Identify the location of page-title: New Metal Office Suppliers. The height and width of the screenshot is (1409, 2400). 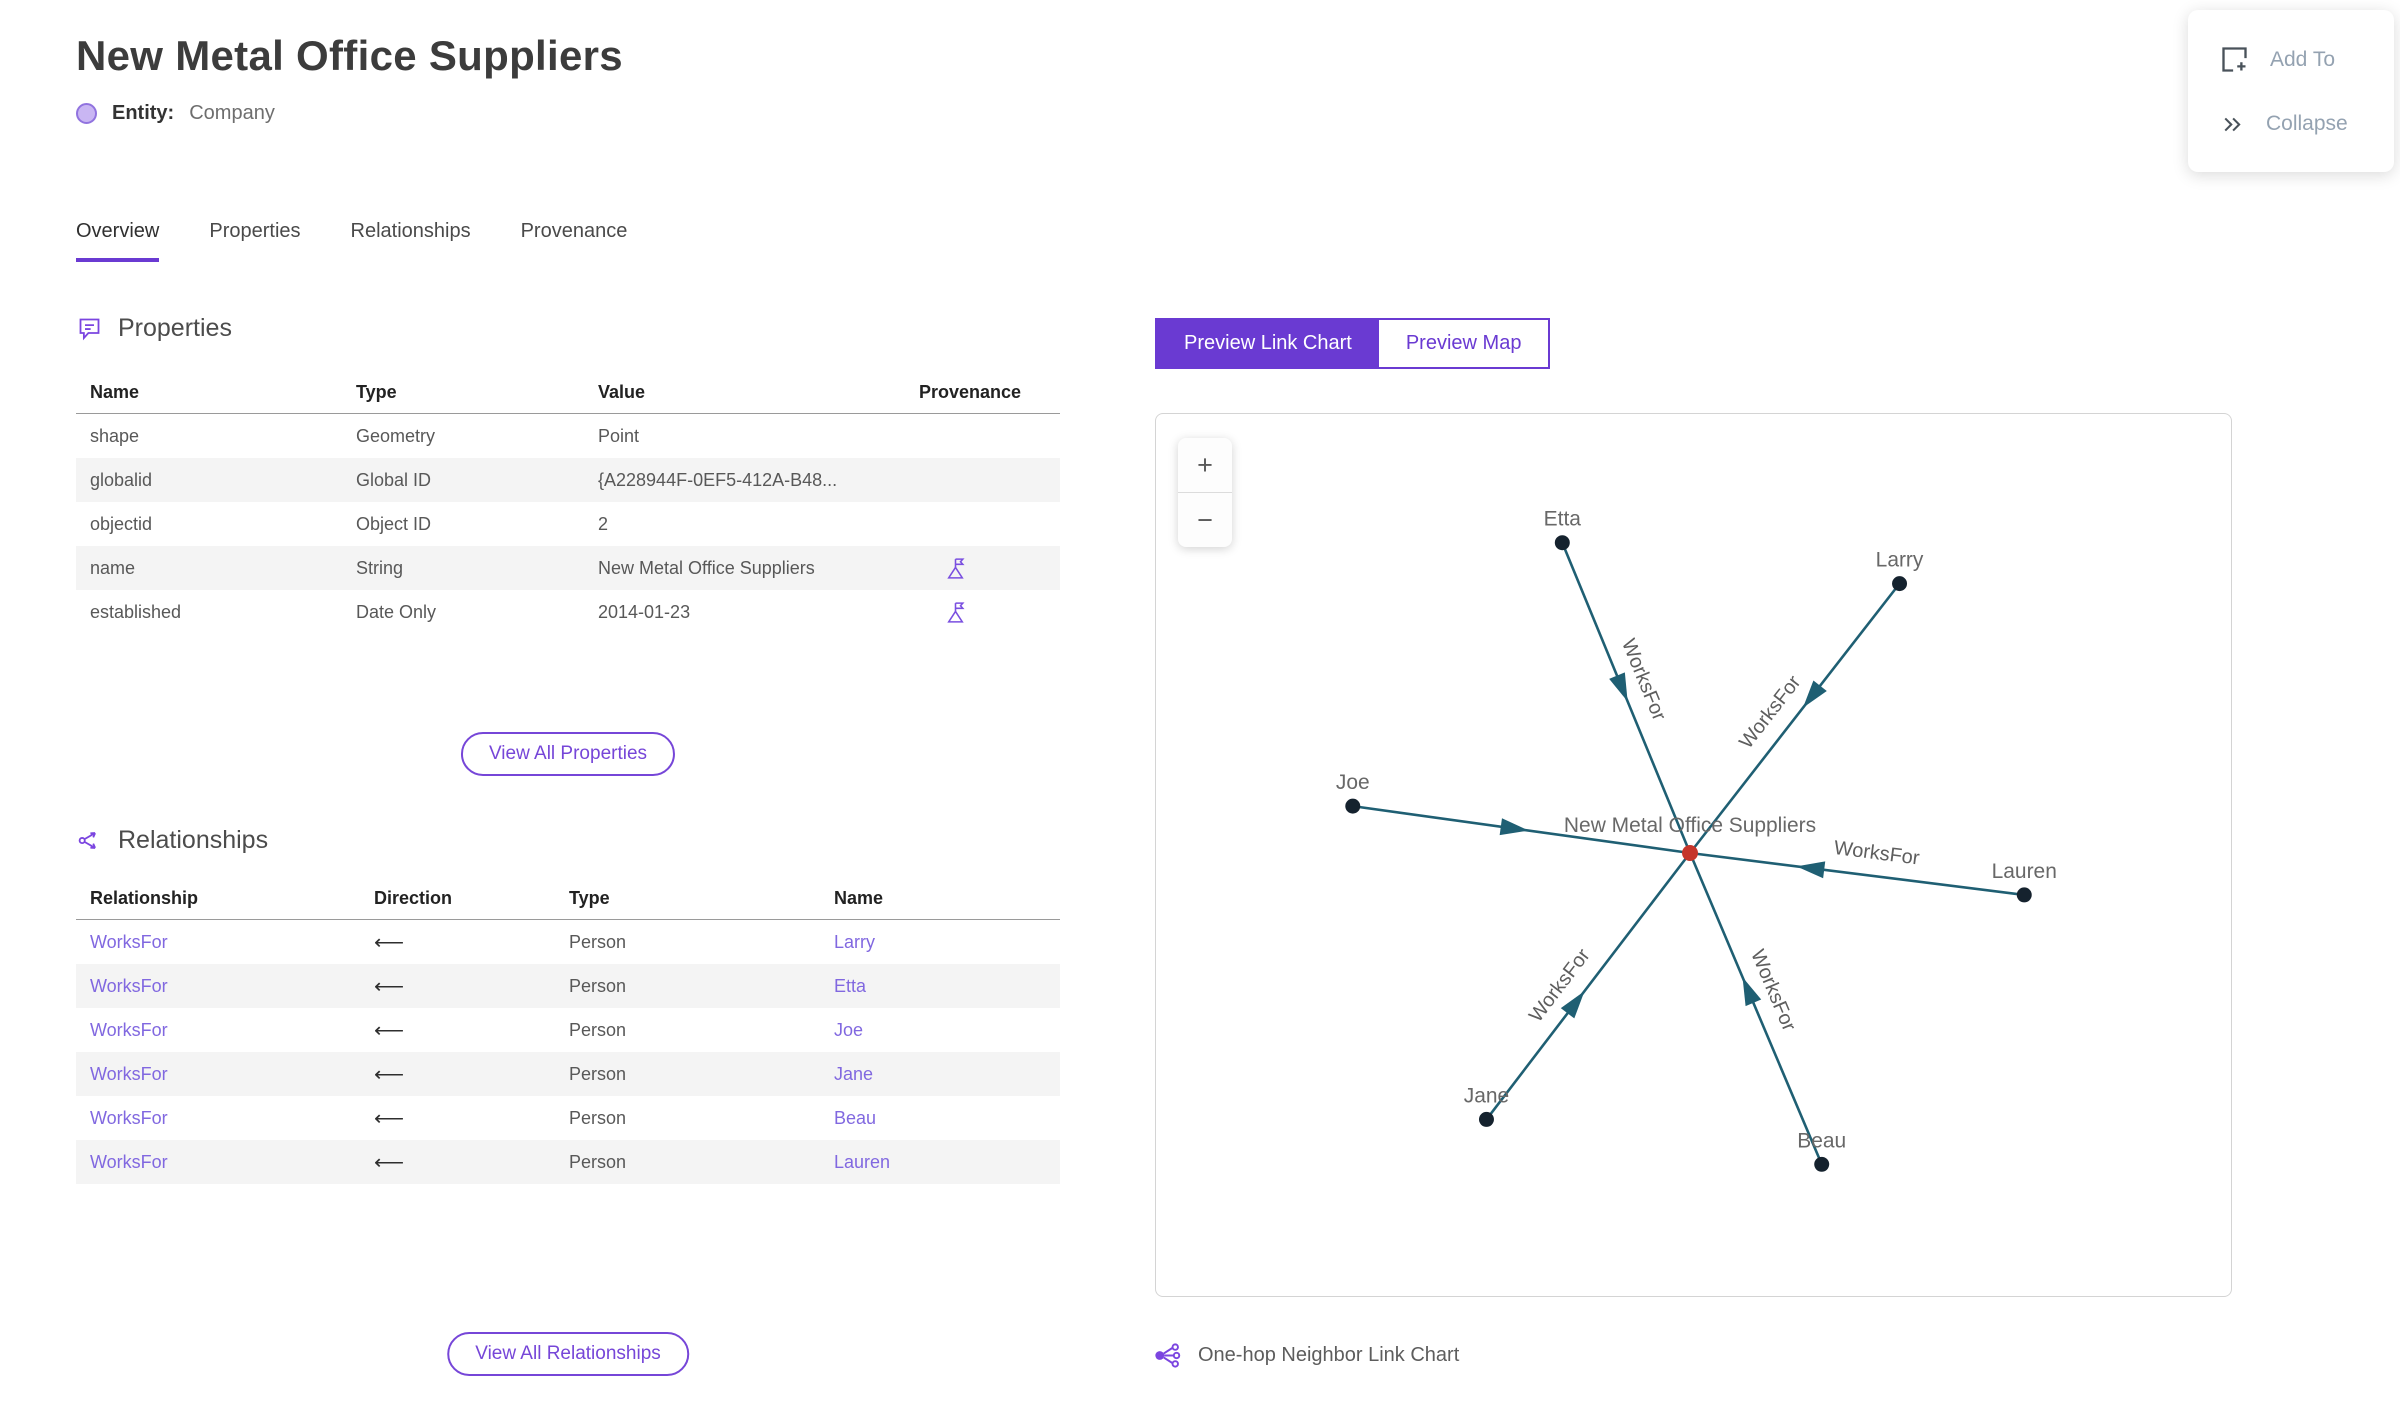
(349, 55).